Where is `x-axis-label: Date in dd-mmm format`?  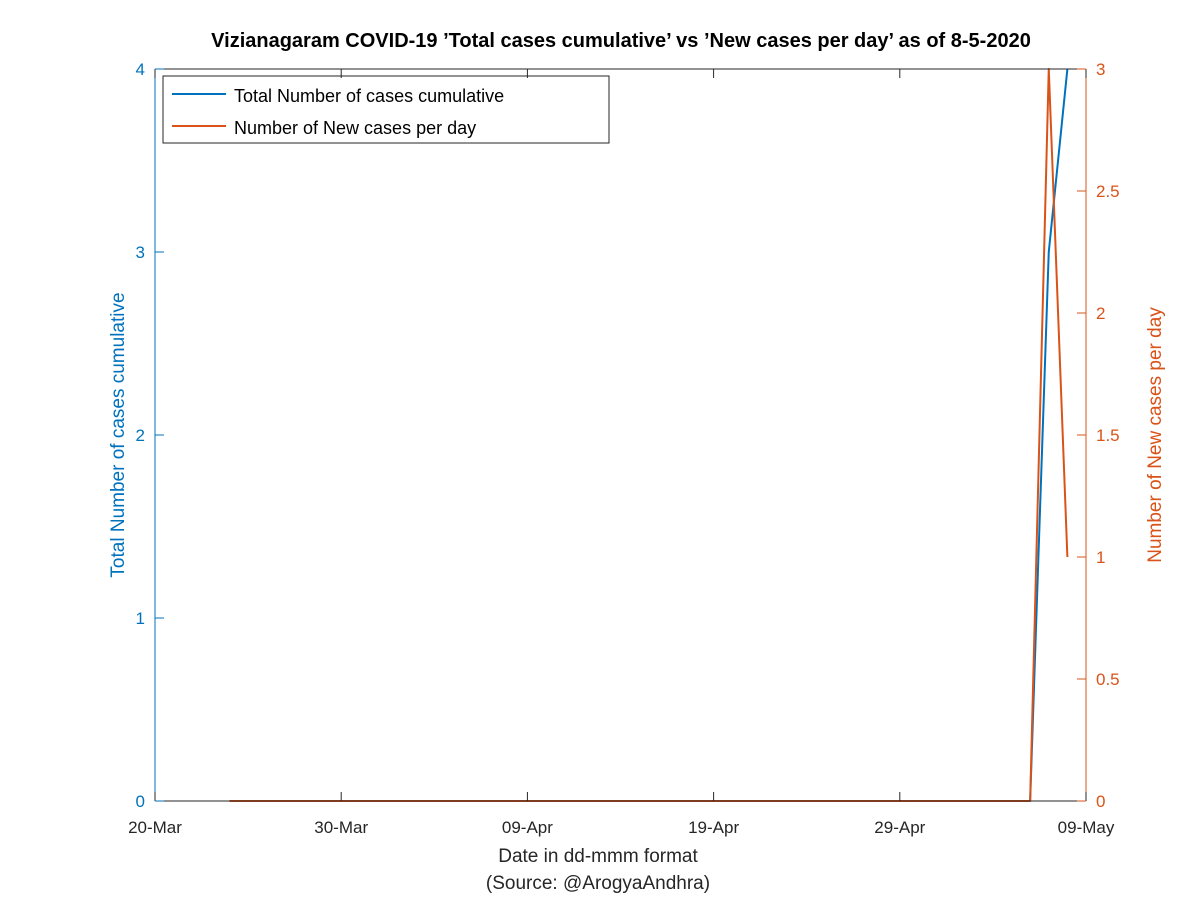 x-axis-label: Date in dd-mmm format is located at coordinates (598, 856).